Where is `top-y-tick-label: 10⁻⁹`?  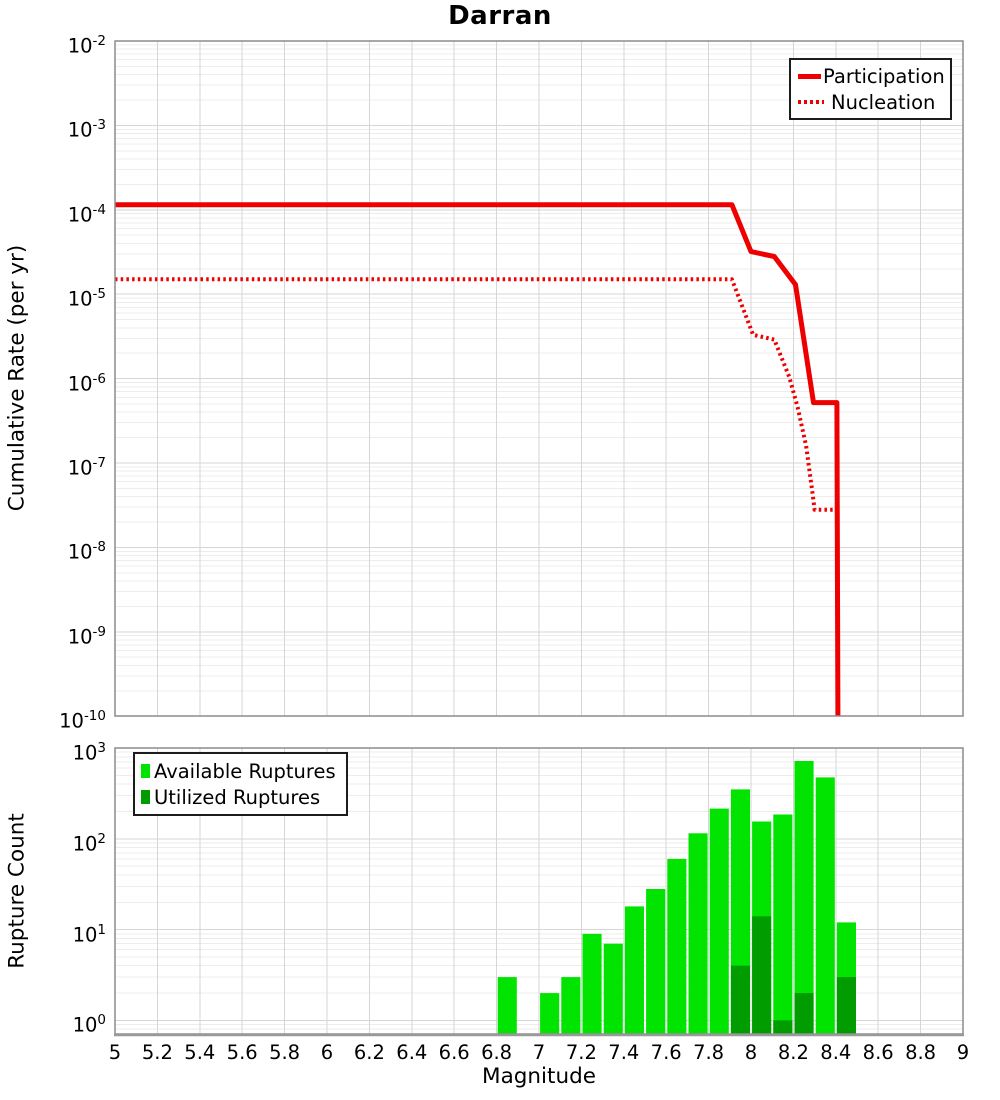
top-y-tick-label: 10⁻⁹ is located at coordinates (86, 636).